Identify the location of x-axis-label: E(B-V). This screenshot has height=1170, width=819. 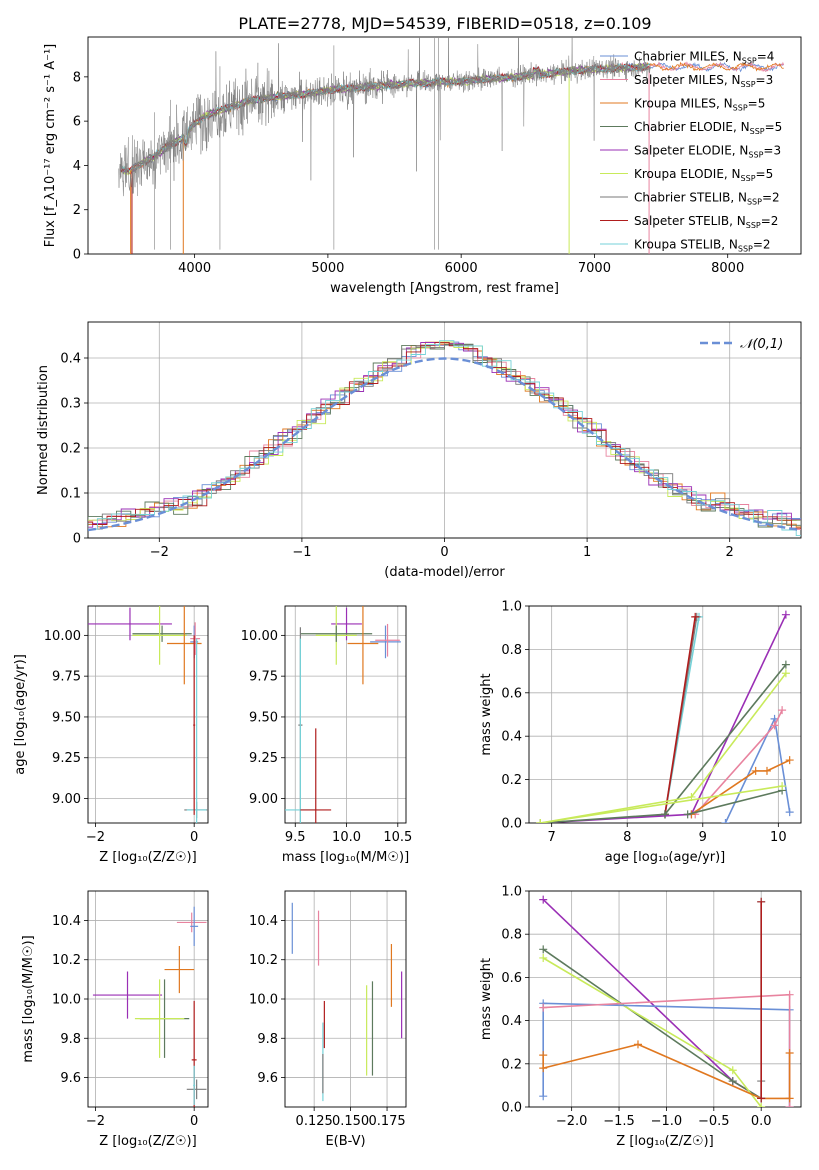
(345, 1141).